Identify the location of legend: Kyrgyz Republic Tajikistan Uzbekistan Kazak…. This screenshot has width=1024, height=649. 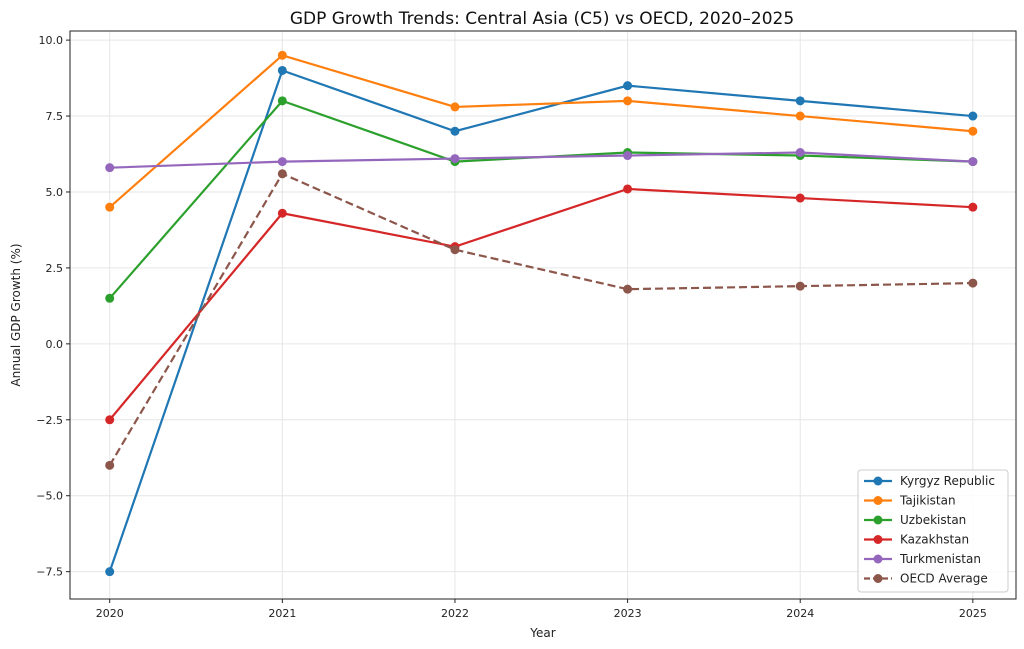
(933, 531).